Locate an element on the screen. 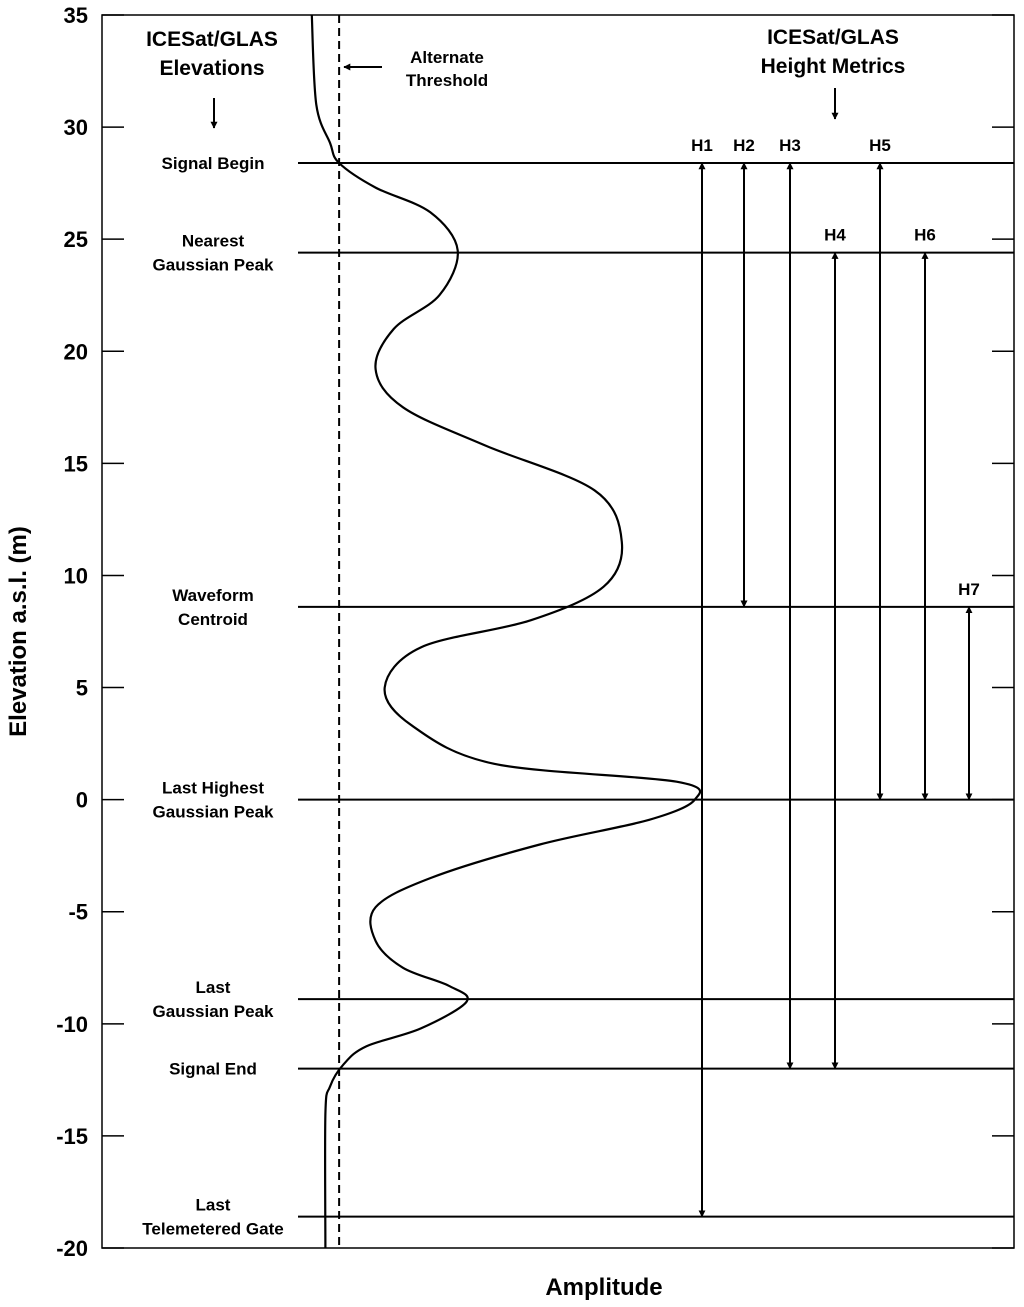 The image size is (1024, 1307). y-axis-label: Elevation a.s.l. (m) is located at coordinates (18, 631).